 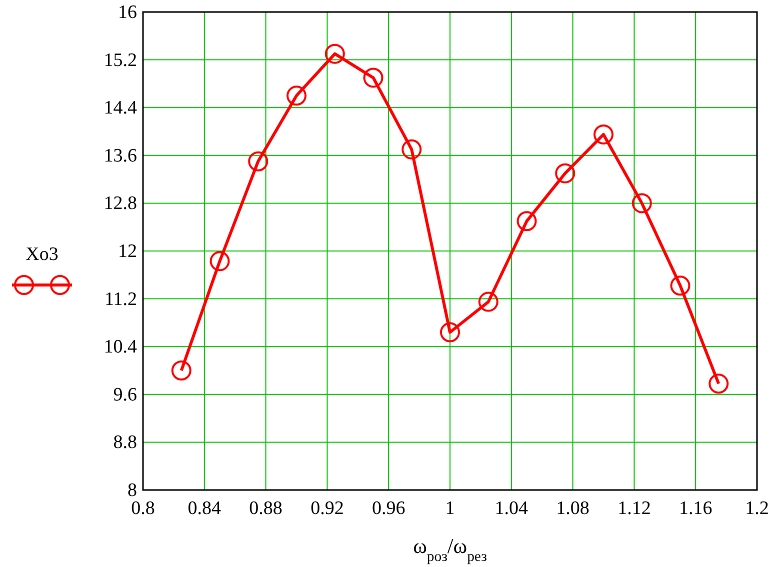 What do you see at coordinates (127, 12) in the screenshot?
I see `y-tick-label: 16` at bounding box center [127, 12].